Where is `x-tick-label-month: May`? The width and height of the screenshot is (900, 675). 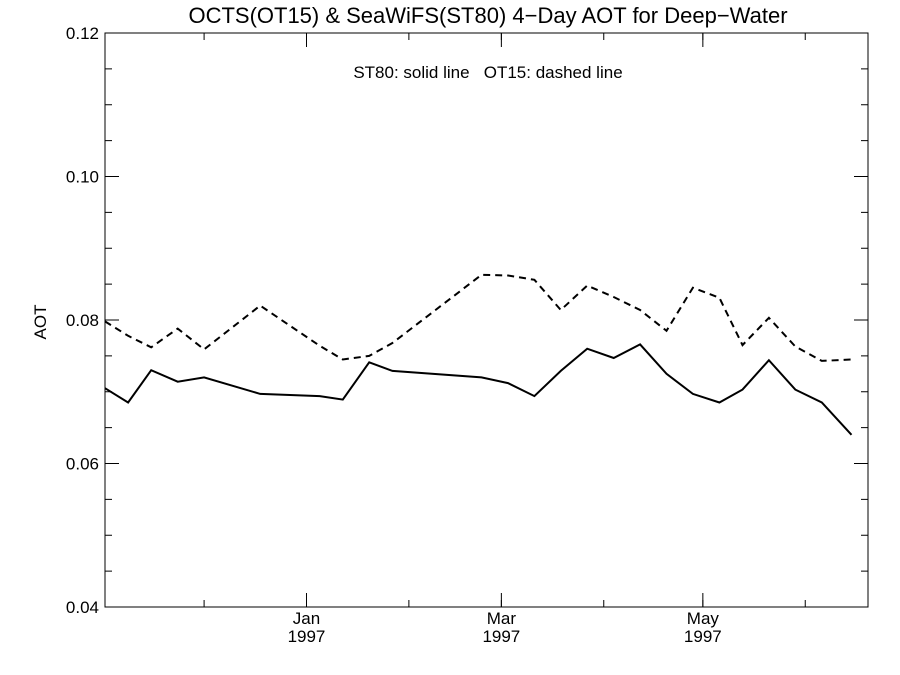 x-tick-label-month: May is located at coordinates (703, 618).